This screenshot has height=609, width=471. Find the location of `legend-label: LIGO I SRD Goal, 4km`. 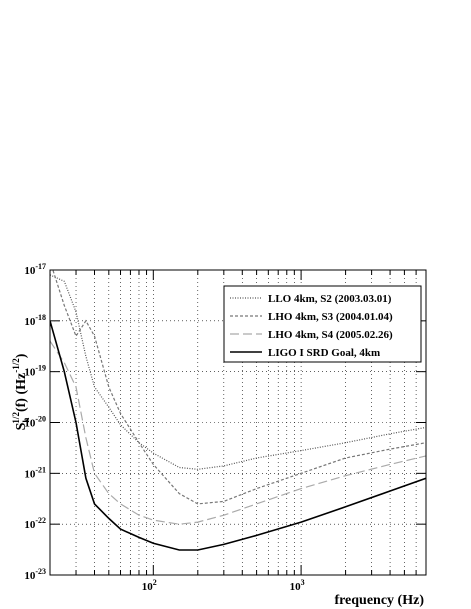

legend-label: LIGO I SRD Goal, 4km is located at coordinates (324, 353).